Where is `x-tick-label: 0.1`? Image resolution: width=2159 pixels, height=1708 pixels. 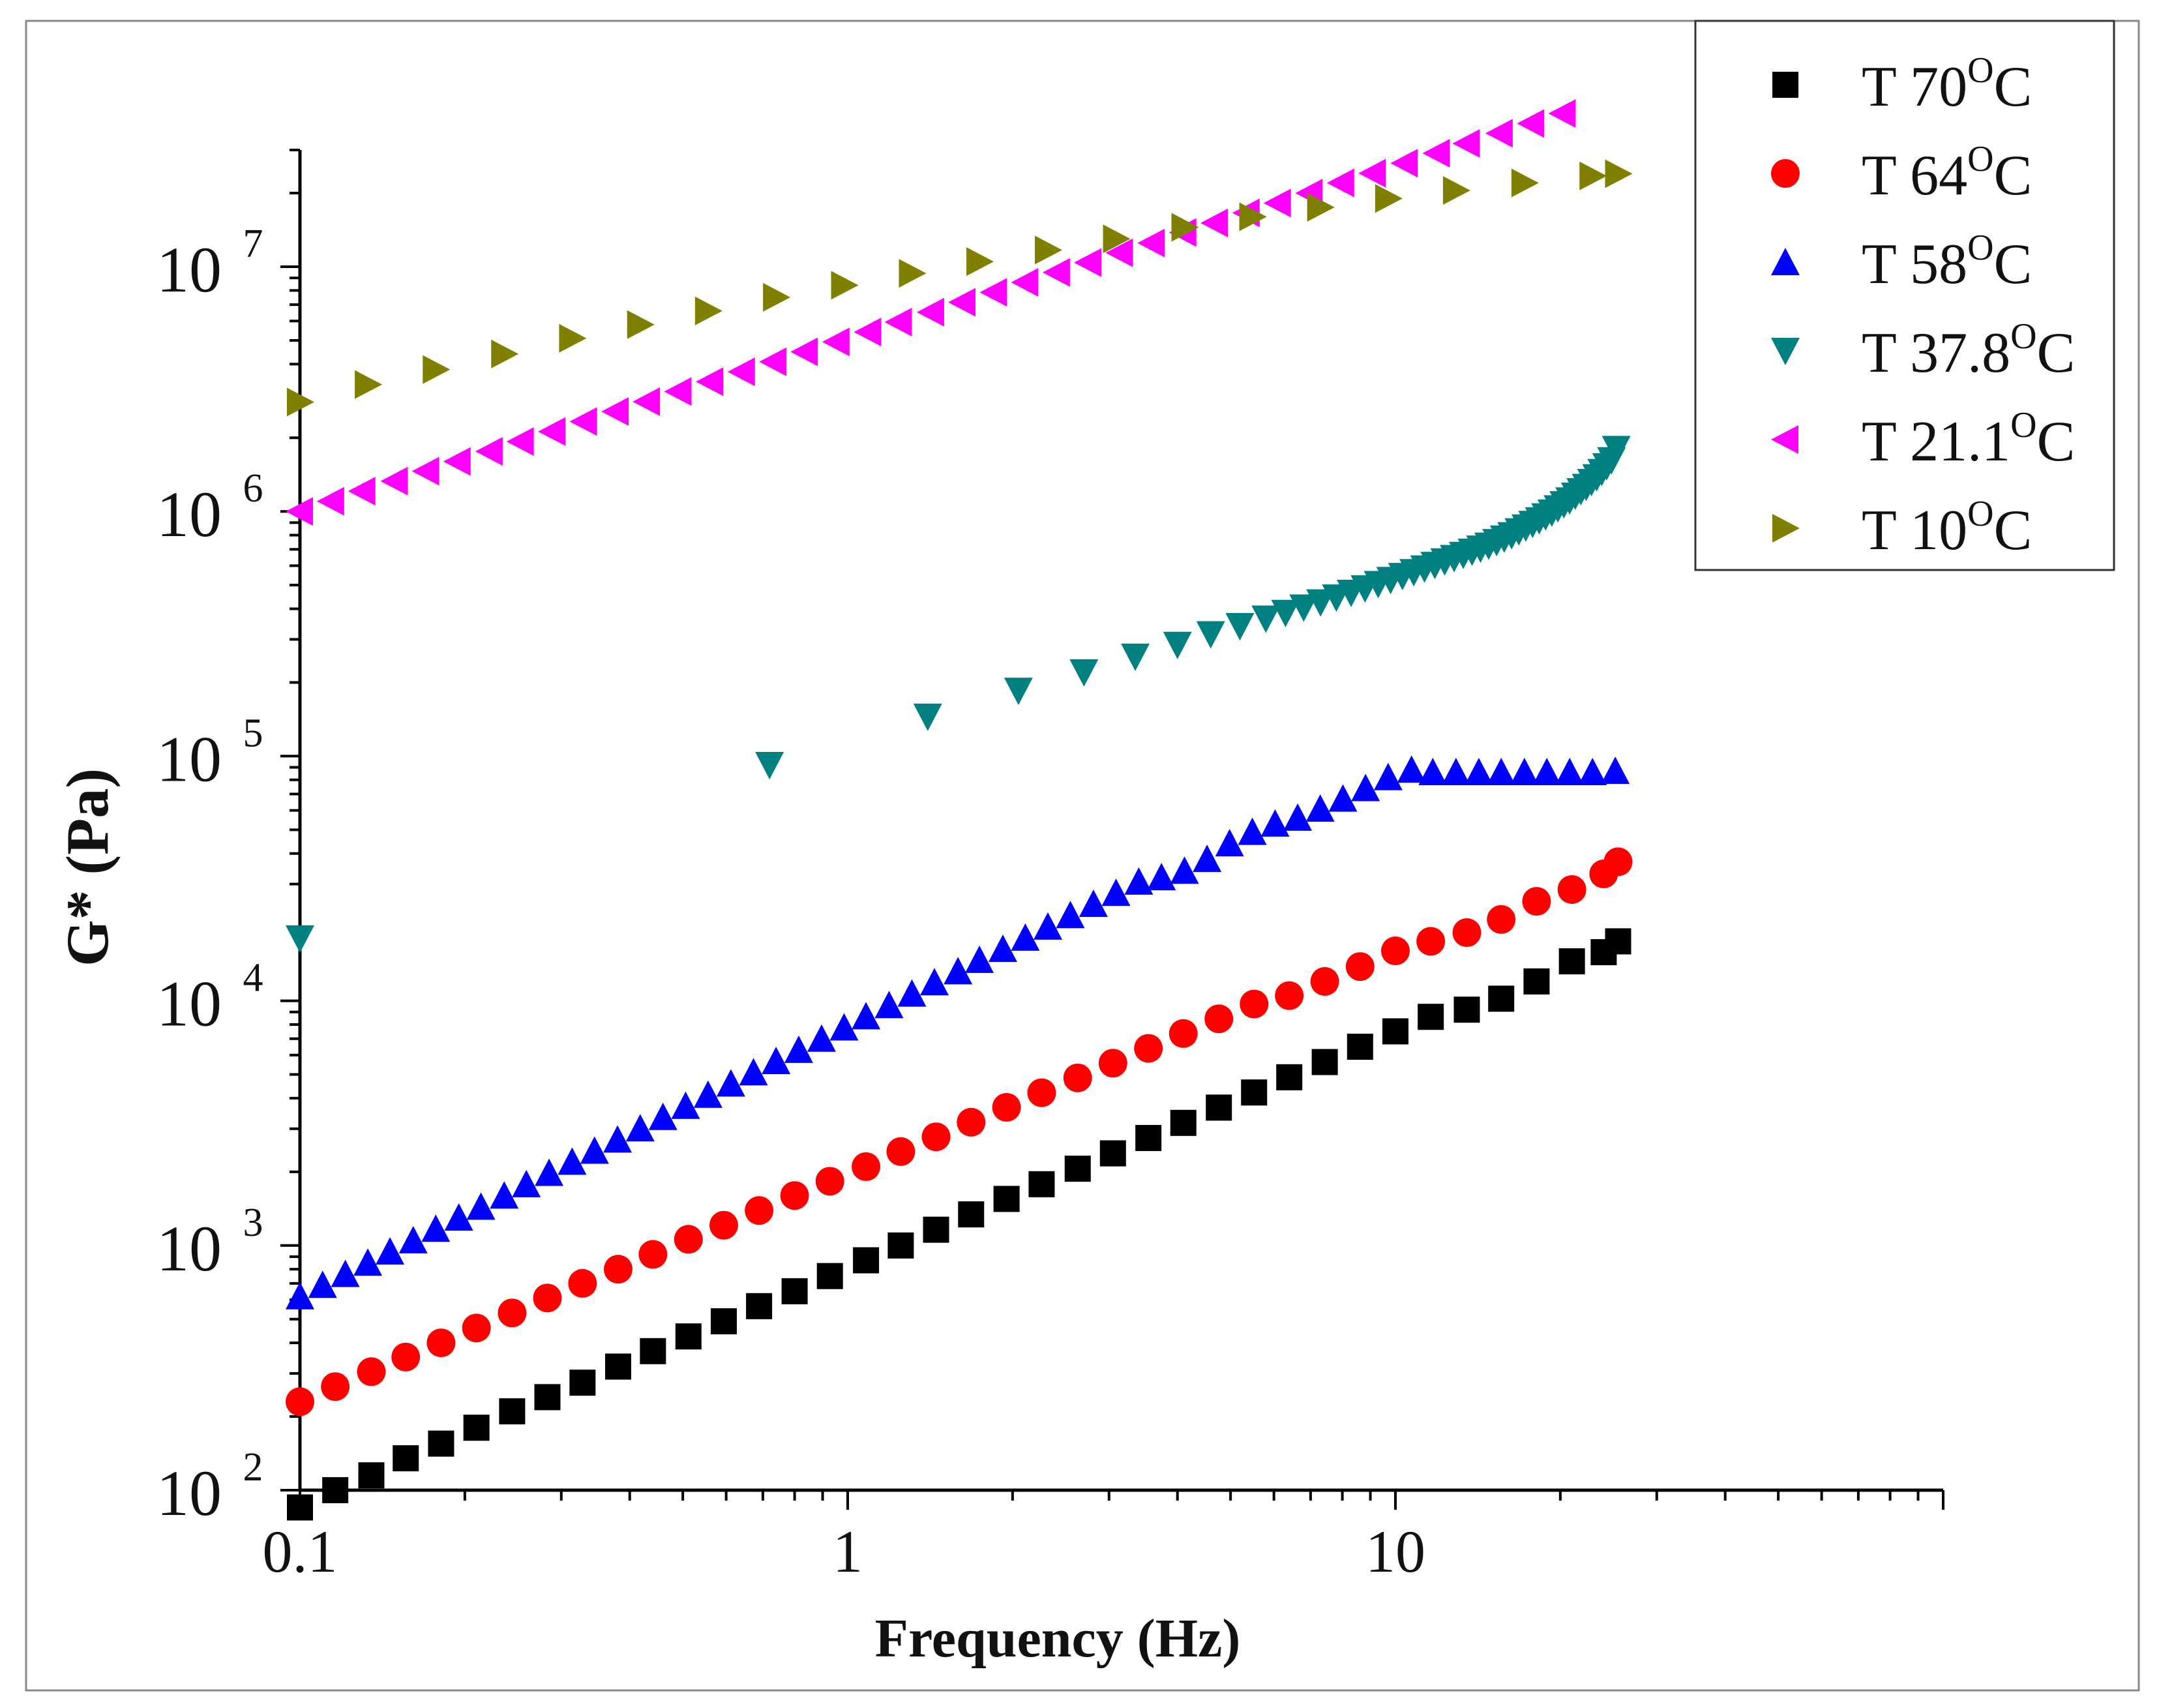 x-tick-label: 0.1 is located at coordinates (300, 1551).